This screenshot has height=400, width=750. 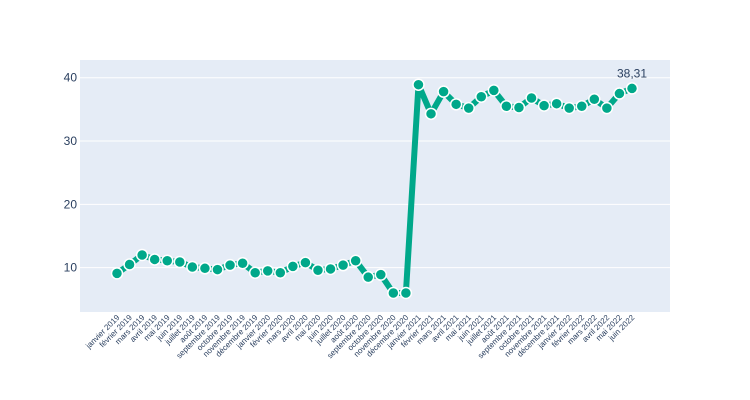 What do you see at coordinates (71, 204) in the screenshot?
I see `y-tick-label: 20` at bounding box center [71, 204].